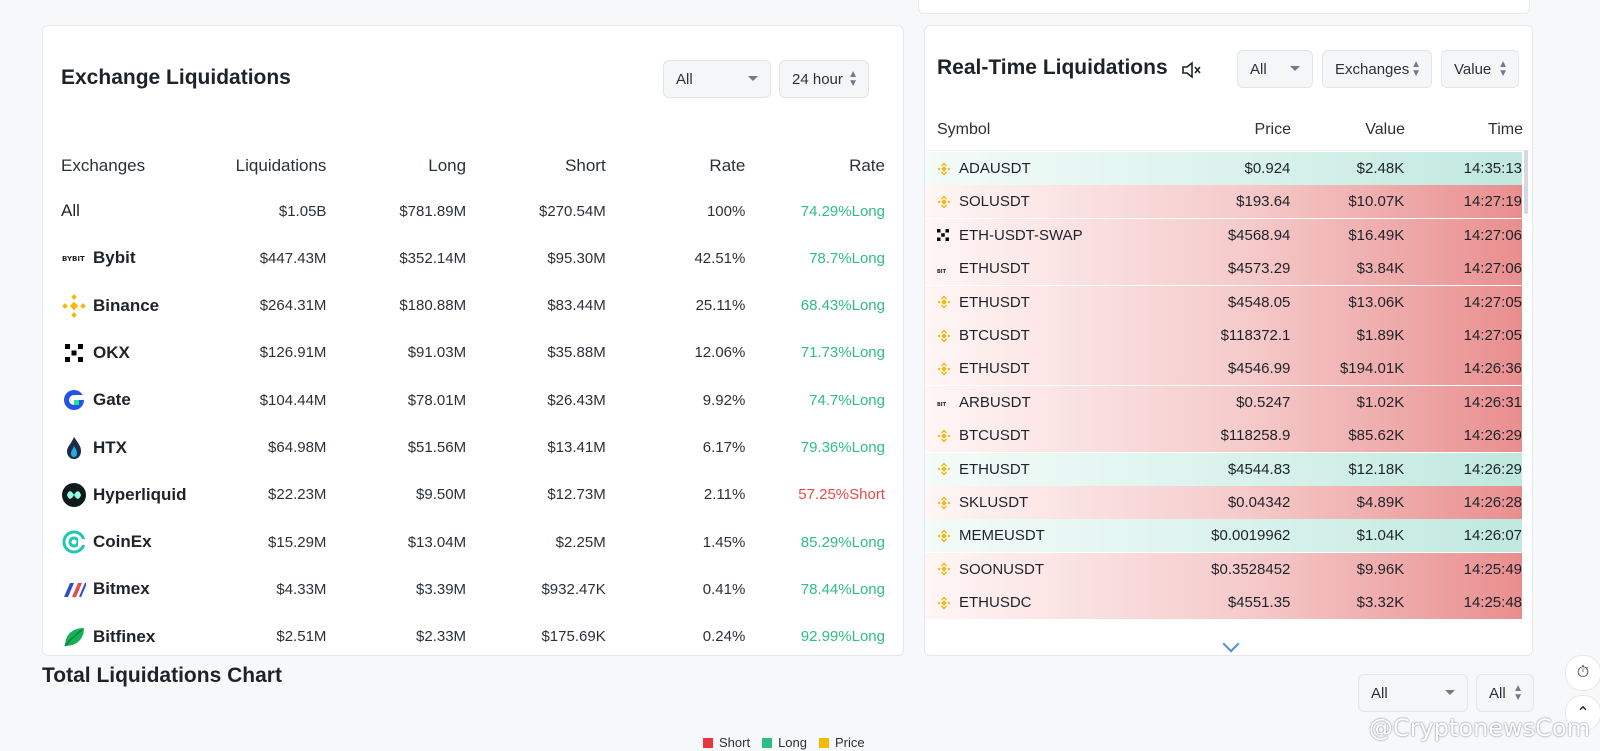 This screenshot has width=1600, height=751. Describe the element at coordinates (847, 258) in the screenshot. I see `long-short-ratio-cell: 78.7%Long` at that location.